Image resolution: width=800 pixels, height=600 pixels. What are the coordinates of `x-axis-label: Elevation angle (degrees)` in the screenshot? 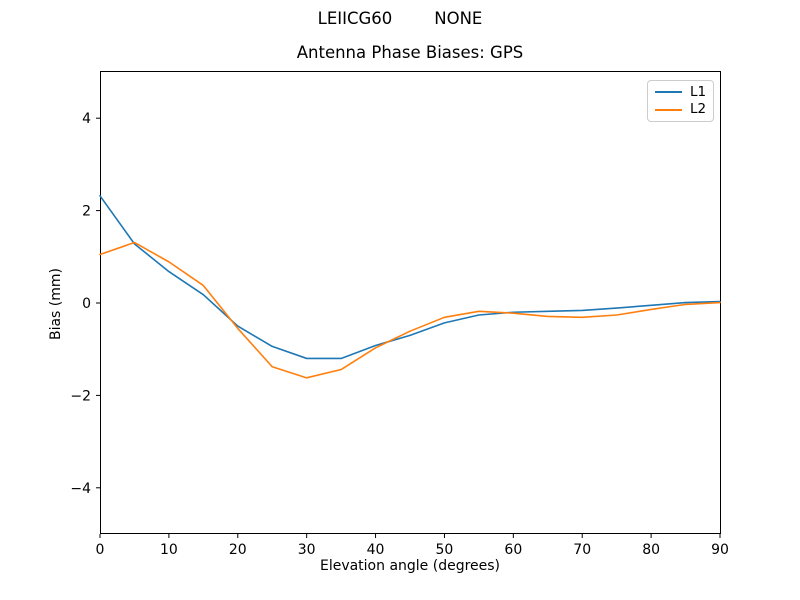 It's located at (410, 566).